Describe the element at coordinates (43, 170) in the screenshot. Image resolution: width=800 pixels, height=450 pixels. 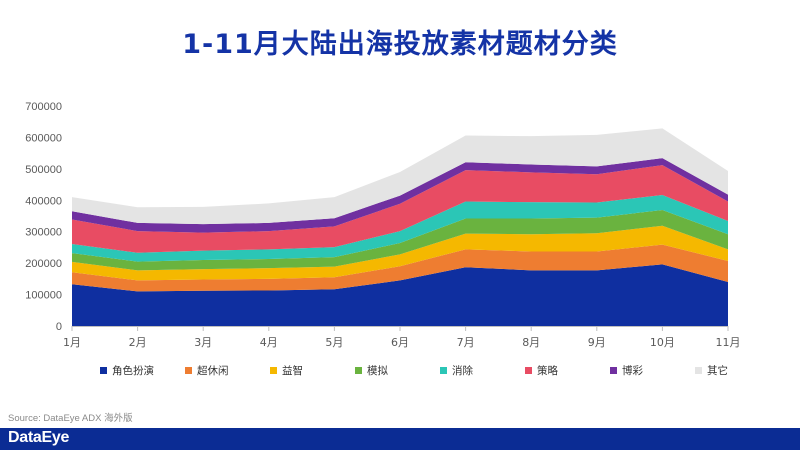
I see `y-tick-label: 500000` at that location.